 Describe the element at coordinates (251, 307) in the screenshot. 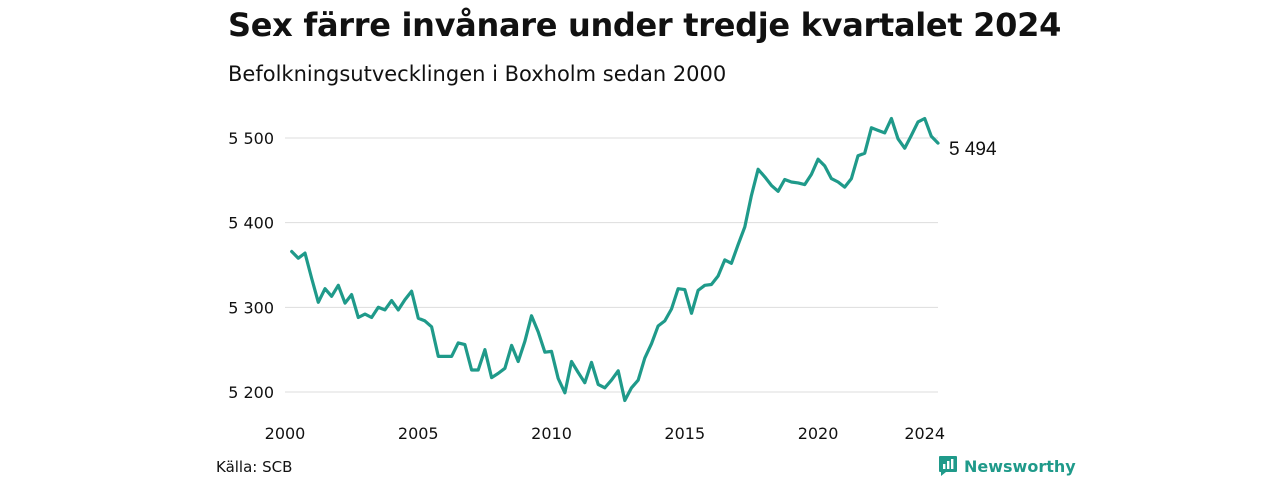

I see `y-tick-label: 5 300` at that location.